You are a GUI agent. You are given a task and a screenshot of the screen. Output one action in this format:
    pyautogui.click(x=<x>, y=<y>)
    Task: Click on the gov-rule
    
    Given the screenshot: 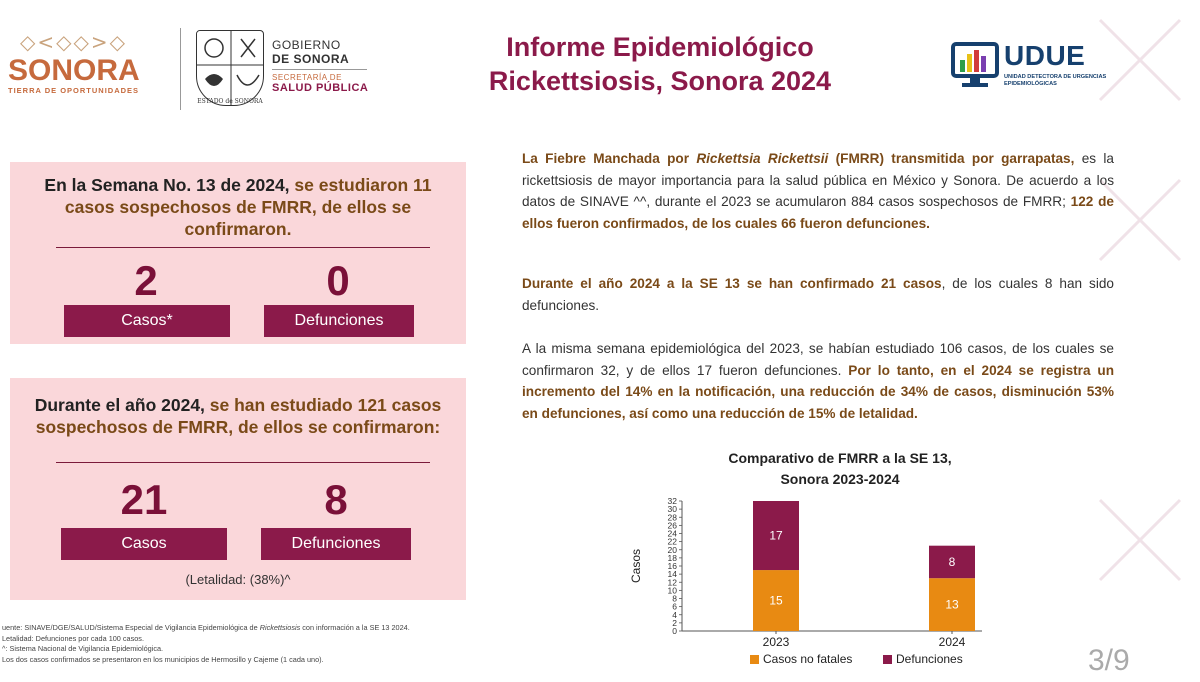 What is the action you would take?
    pyautogui.click(x=319, y=69)
    